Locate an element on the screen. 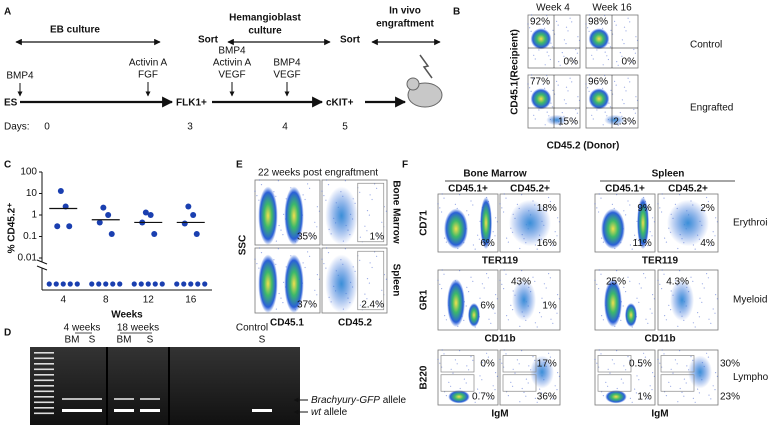 Image resolution: width=768 pixels, height=429 pixels. growth-factor: Activin A is located at coordinates (148, 63).